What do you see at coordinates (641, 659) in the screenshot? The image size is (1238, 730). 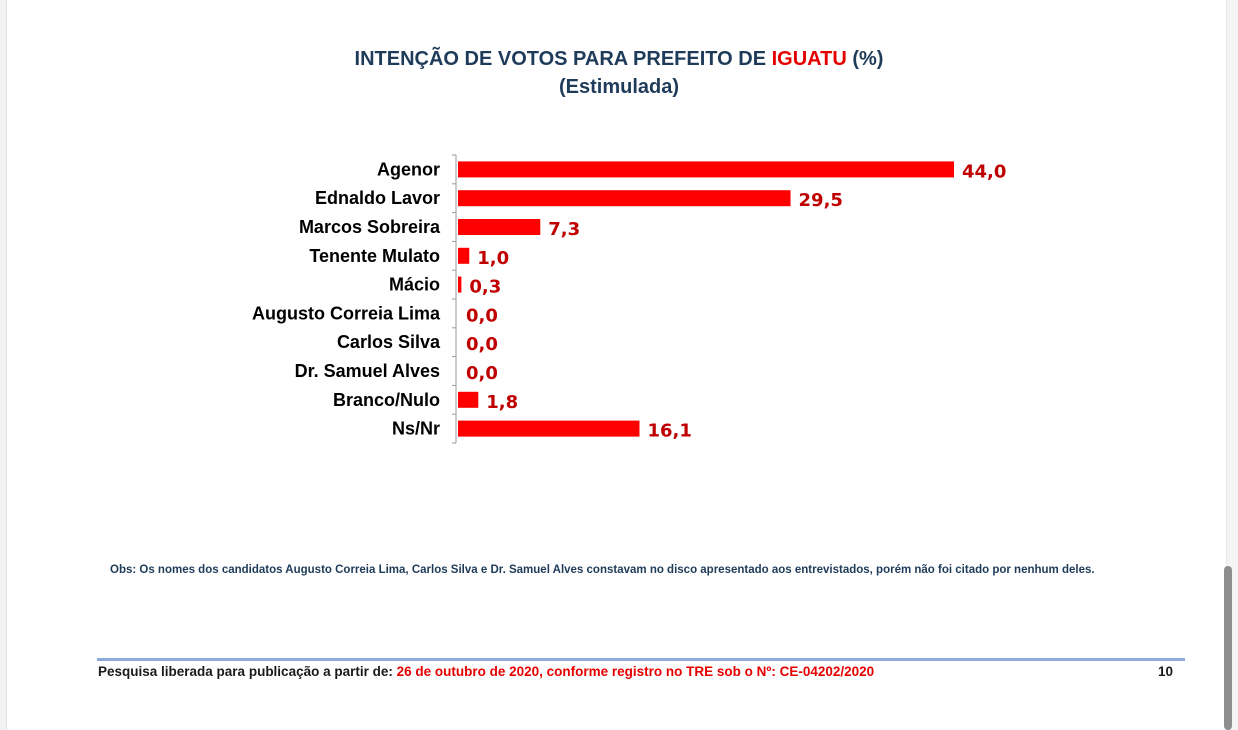 I see `footer-rule` at bounding box center [641, 659].